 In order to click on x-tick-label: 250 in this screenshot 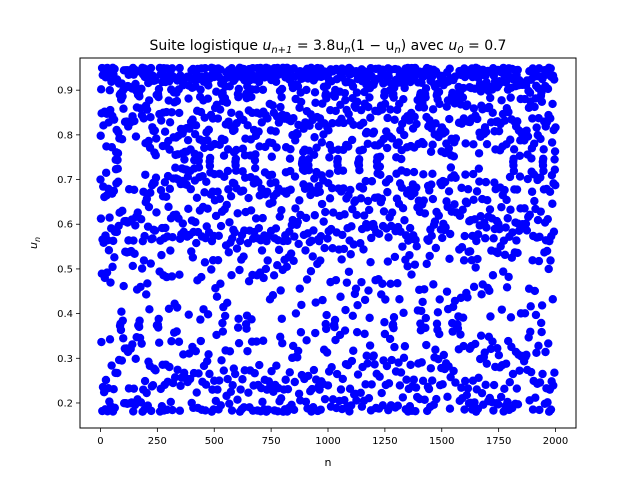, I will do `click(157, 441)`.